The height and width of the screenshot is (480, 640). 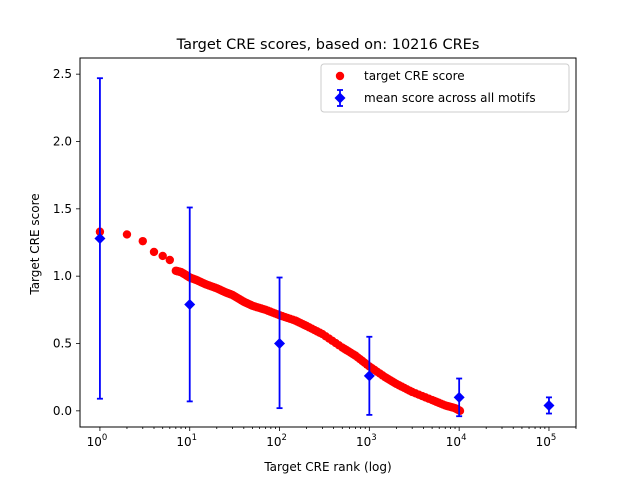 What do you see at coordinates (283, 438) in the screenshot?
I see `x-tick-exponent: 2` at bounding box center [283, 438].